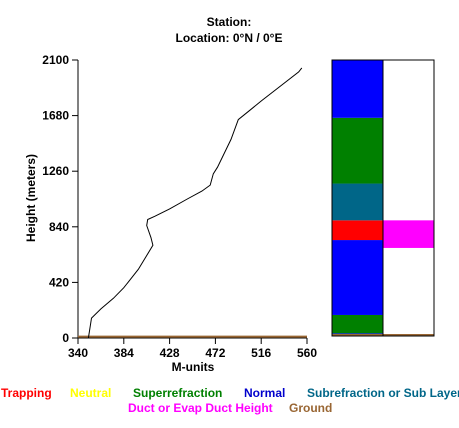  What do you see at coordinates (59, 227) in the screenshot?
I see `y-tick-label: 840` at bounding box center [59, 227].